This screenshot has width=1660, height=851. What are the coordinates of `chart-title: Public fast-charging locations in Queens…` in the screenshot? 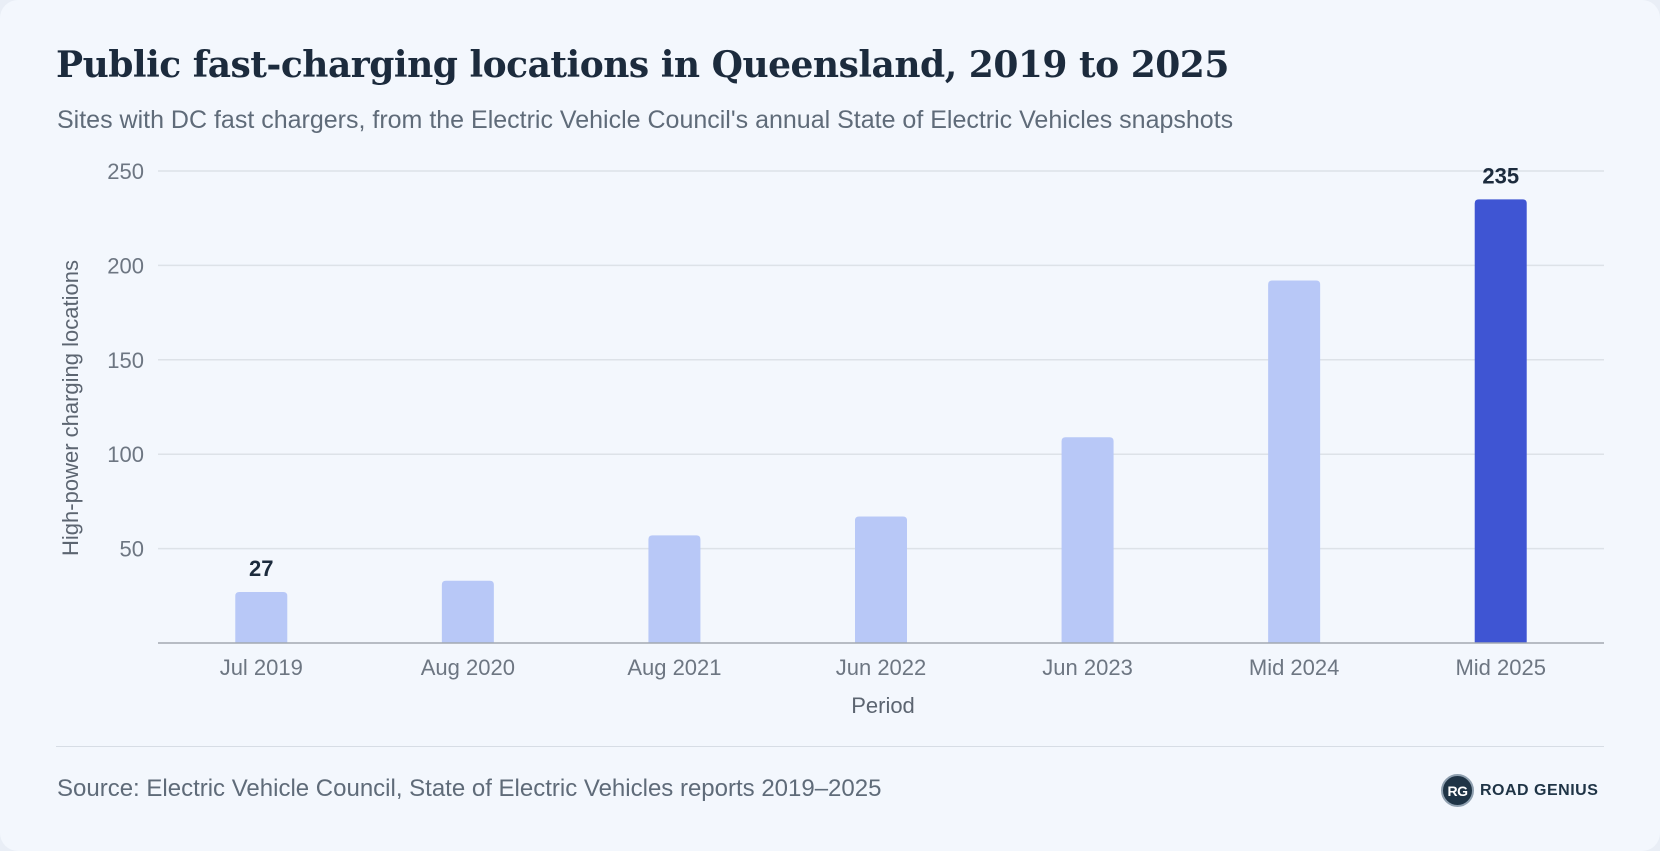 It's located at (642, 65).